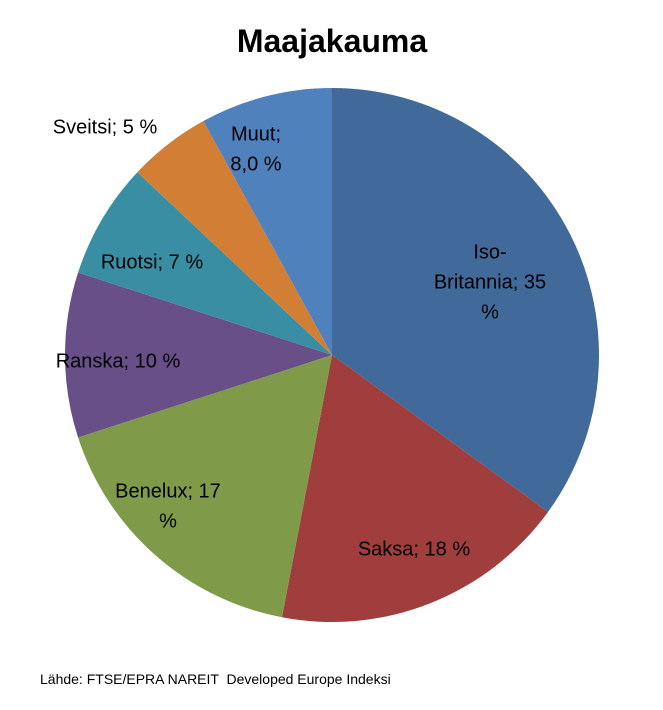 The height and width of the screenshot is (710, 663). What do you see at coordinates (152, 262) in the screenshot?
I see `data-label: Ruotsi; 7 %` at bounding box center [152, 262].